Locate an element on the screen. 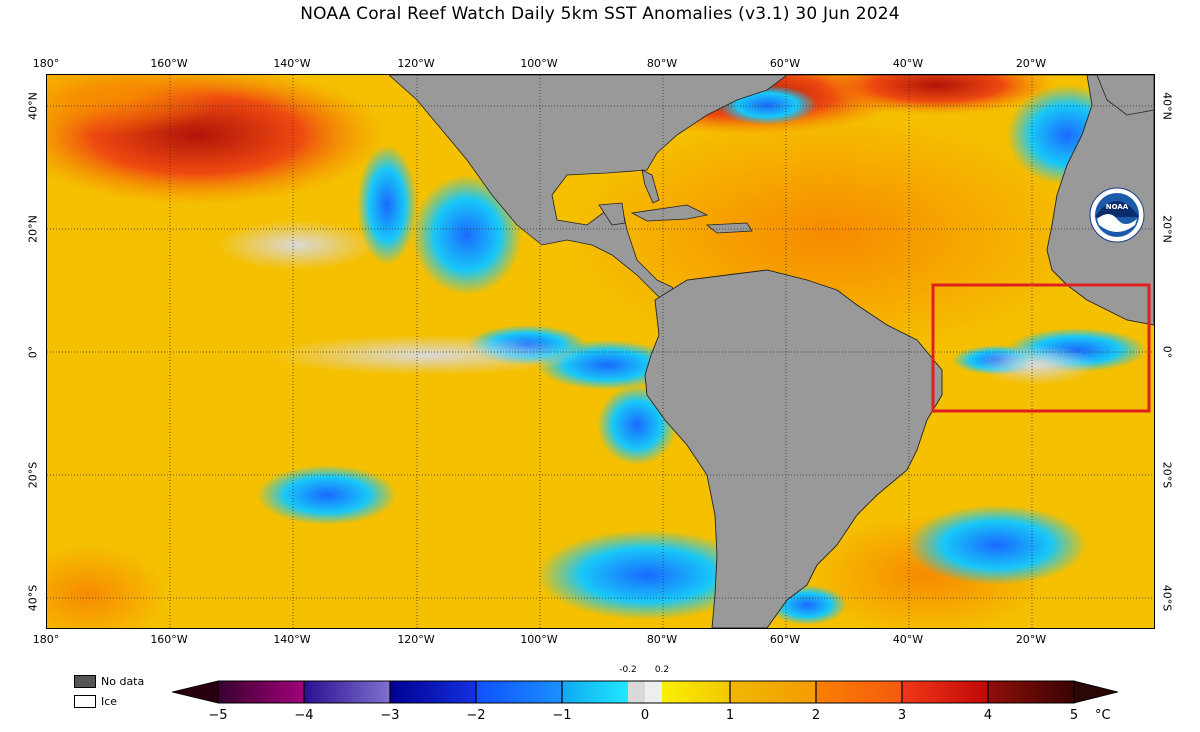 This screenshot has width=1200, height=732. colorbar-tick-neg4: −4 is located at coordinates (304, 715).